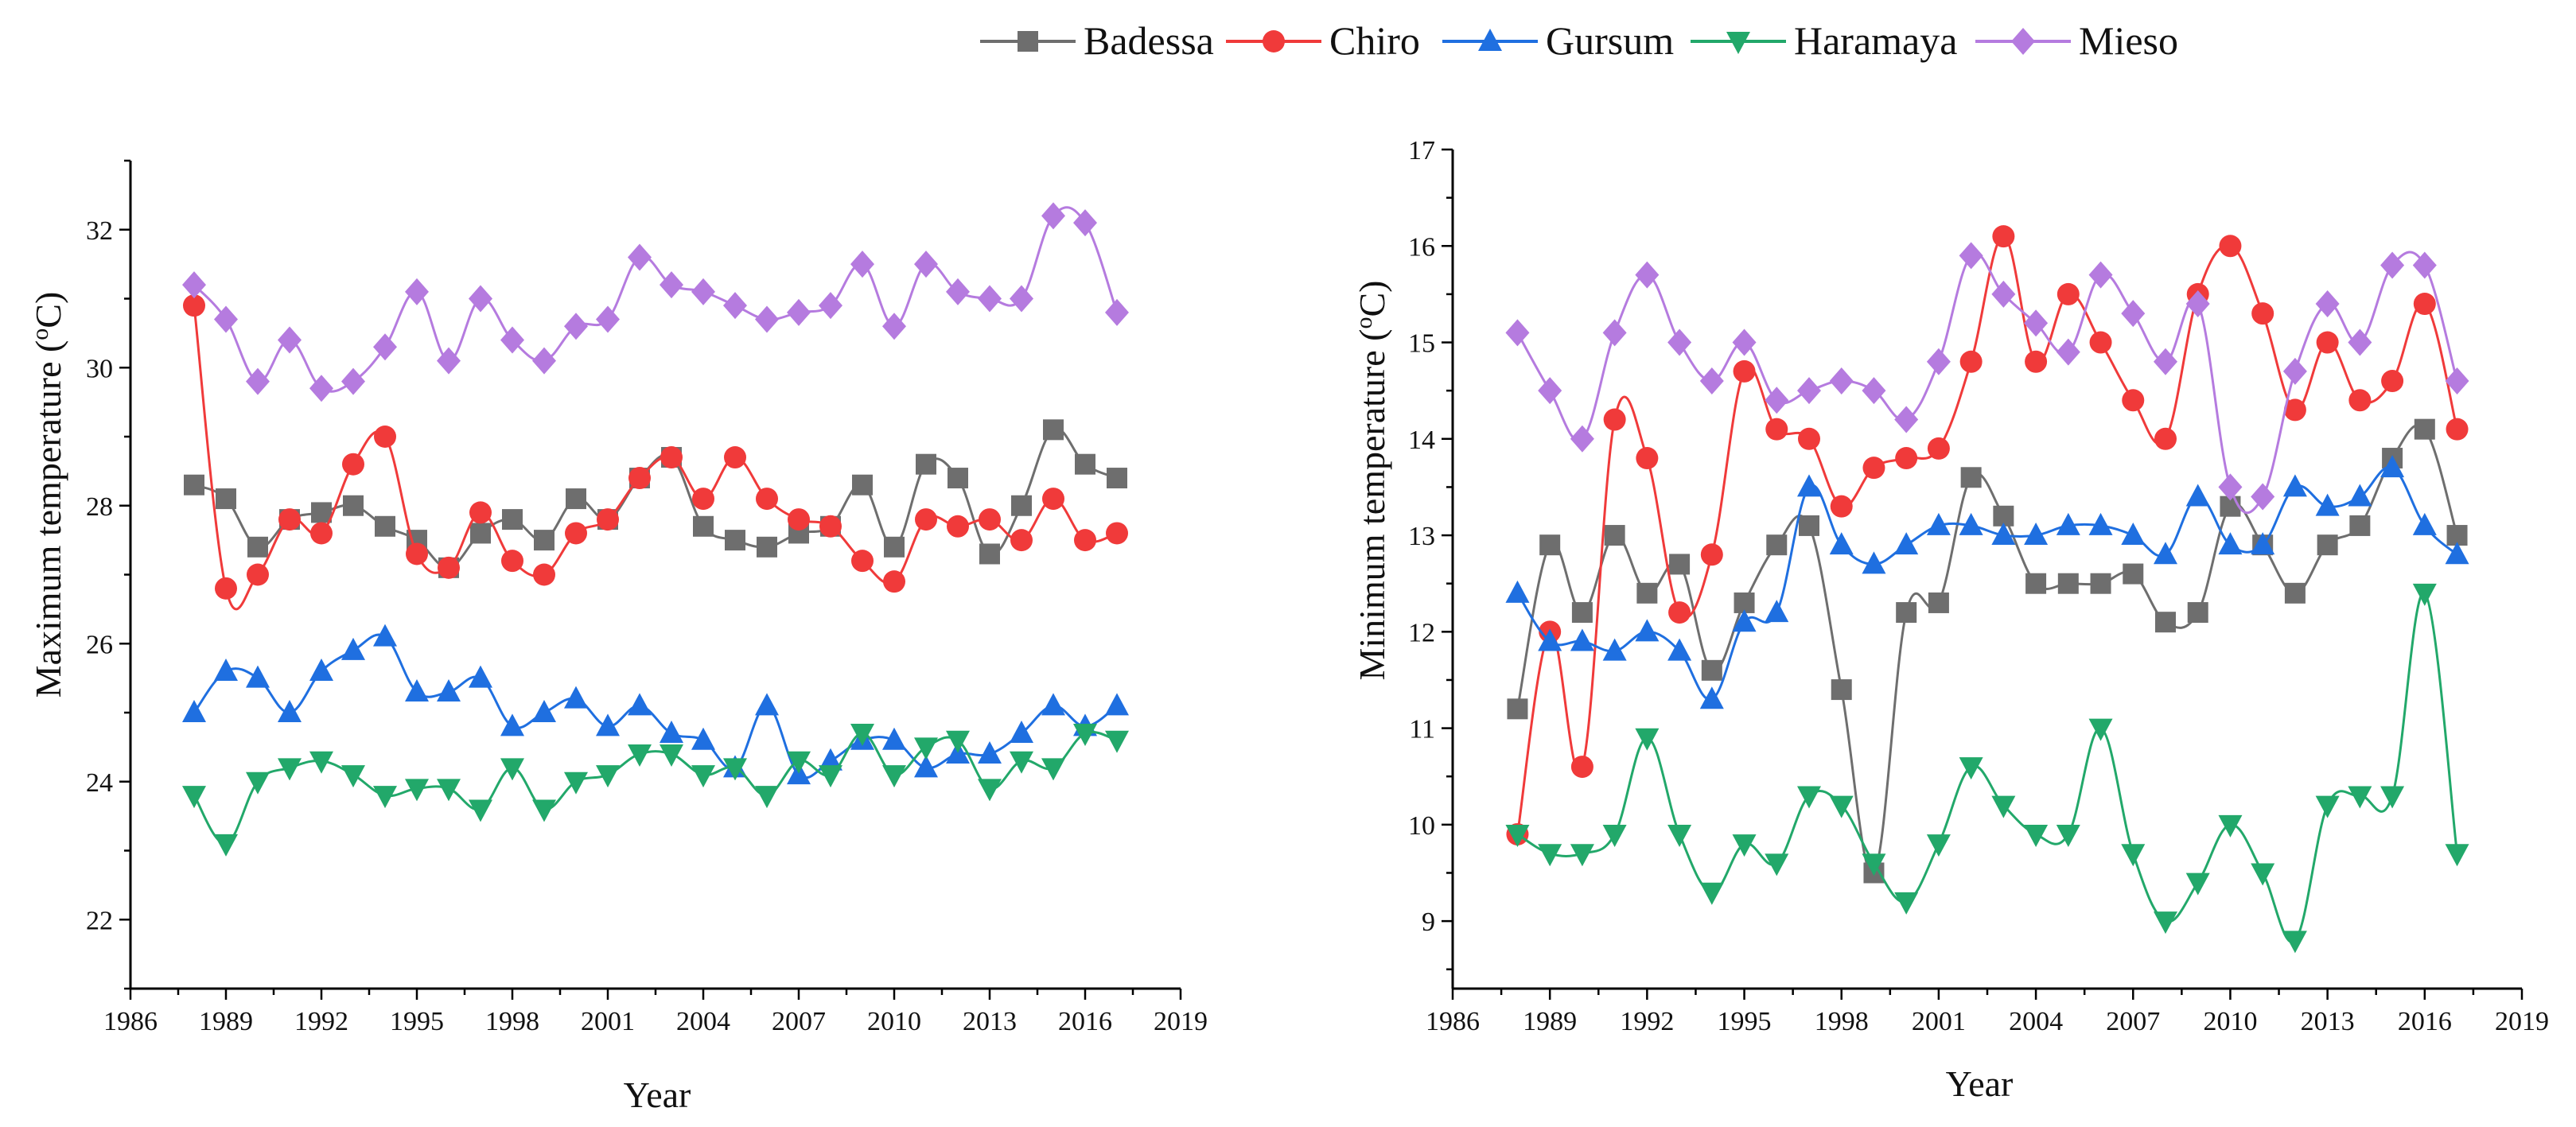 Image resolution: width=2576 pixels, height=1127 pixels. Describe the element at coordinates (100, 368) in the screenshot. I see `max-temperature-y-tick-label: 30` at that location.